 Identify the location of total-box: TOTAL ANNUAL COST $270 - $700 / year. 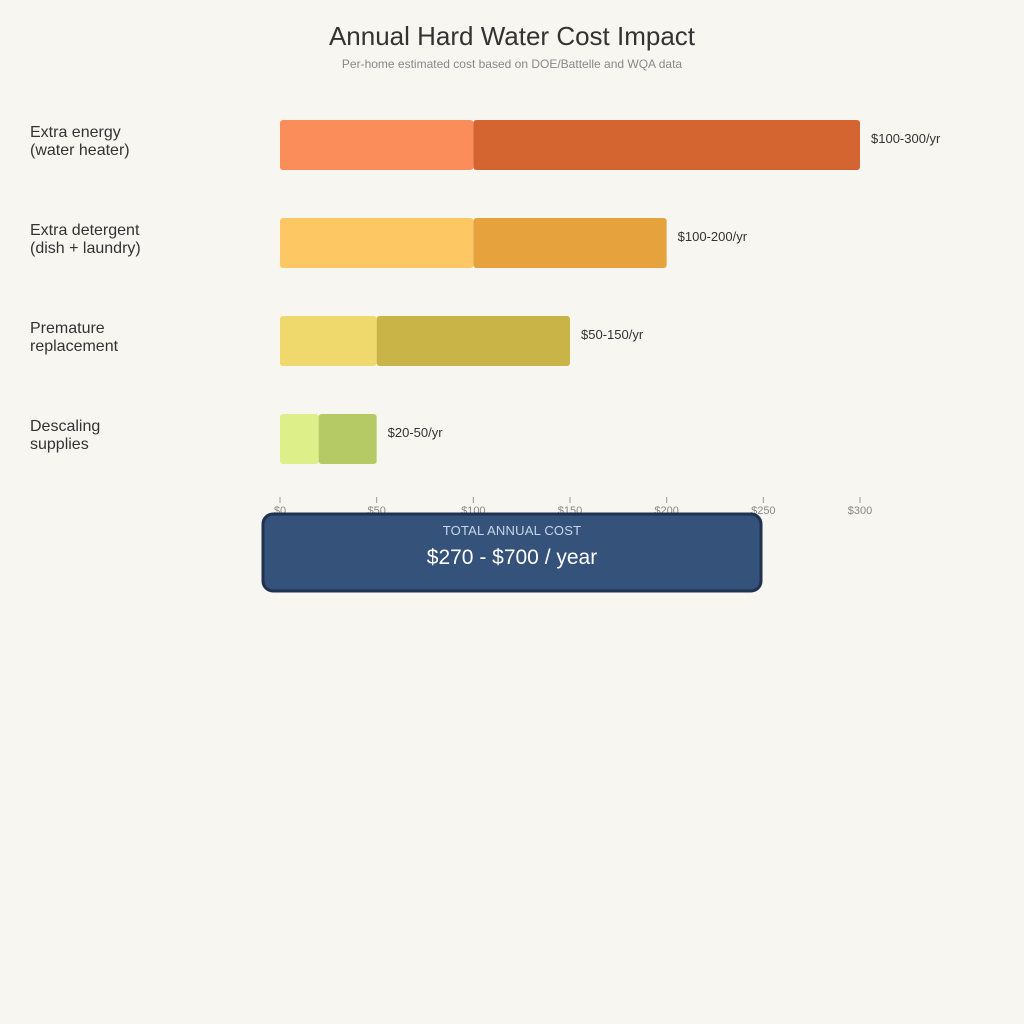
(512, 552).